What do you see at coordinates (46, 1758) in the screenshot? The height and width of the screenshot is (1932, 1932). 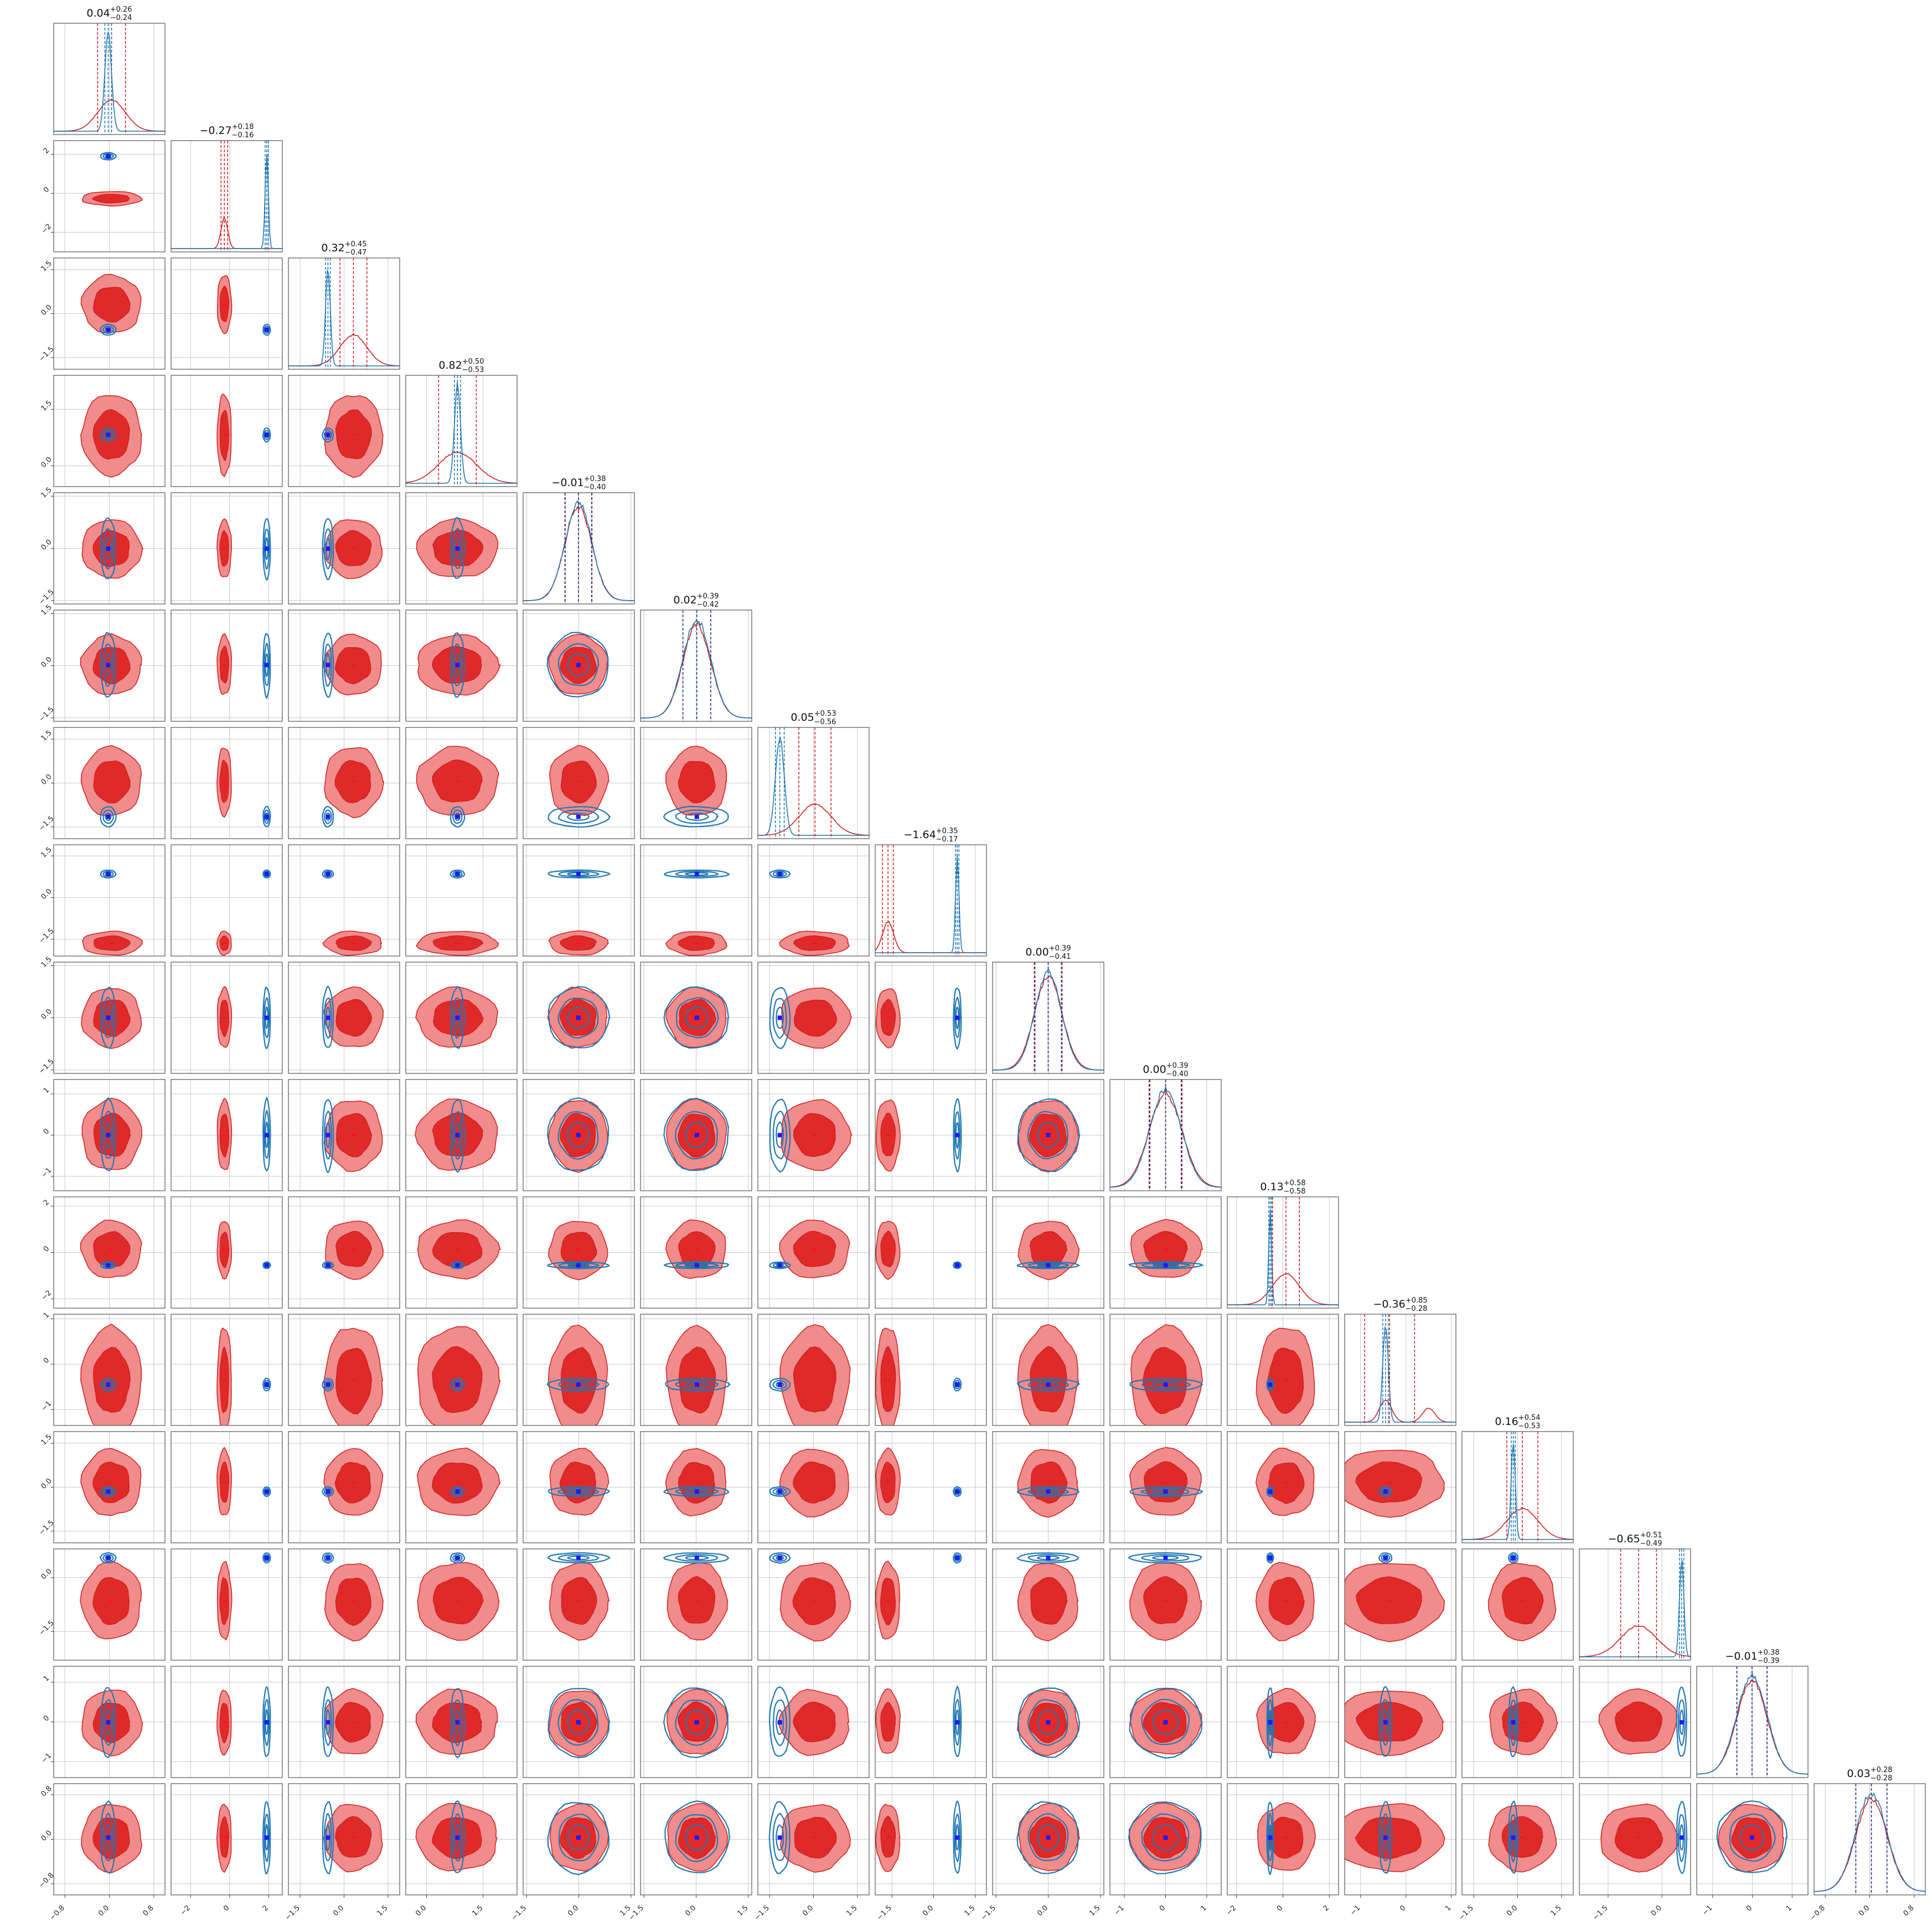 I see `y-tick-label: −1` at bounding box center [46, 1758].